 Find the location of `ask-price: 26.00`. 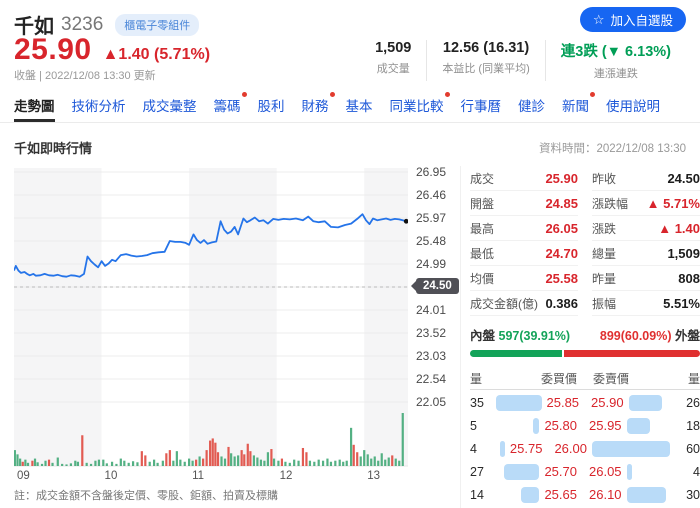

ask-price: 26.00 is located at coordinates (570, 448).